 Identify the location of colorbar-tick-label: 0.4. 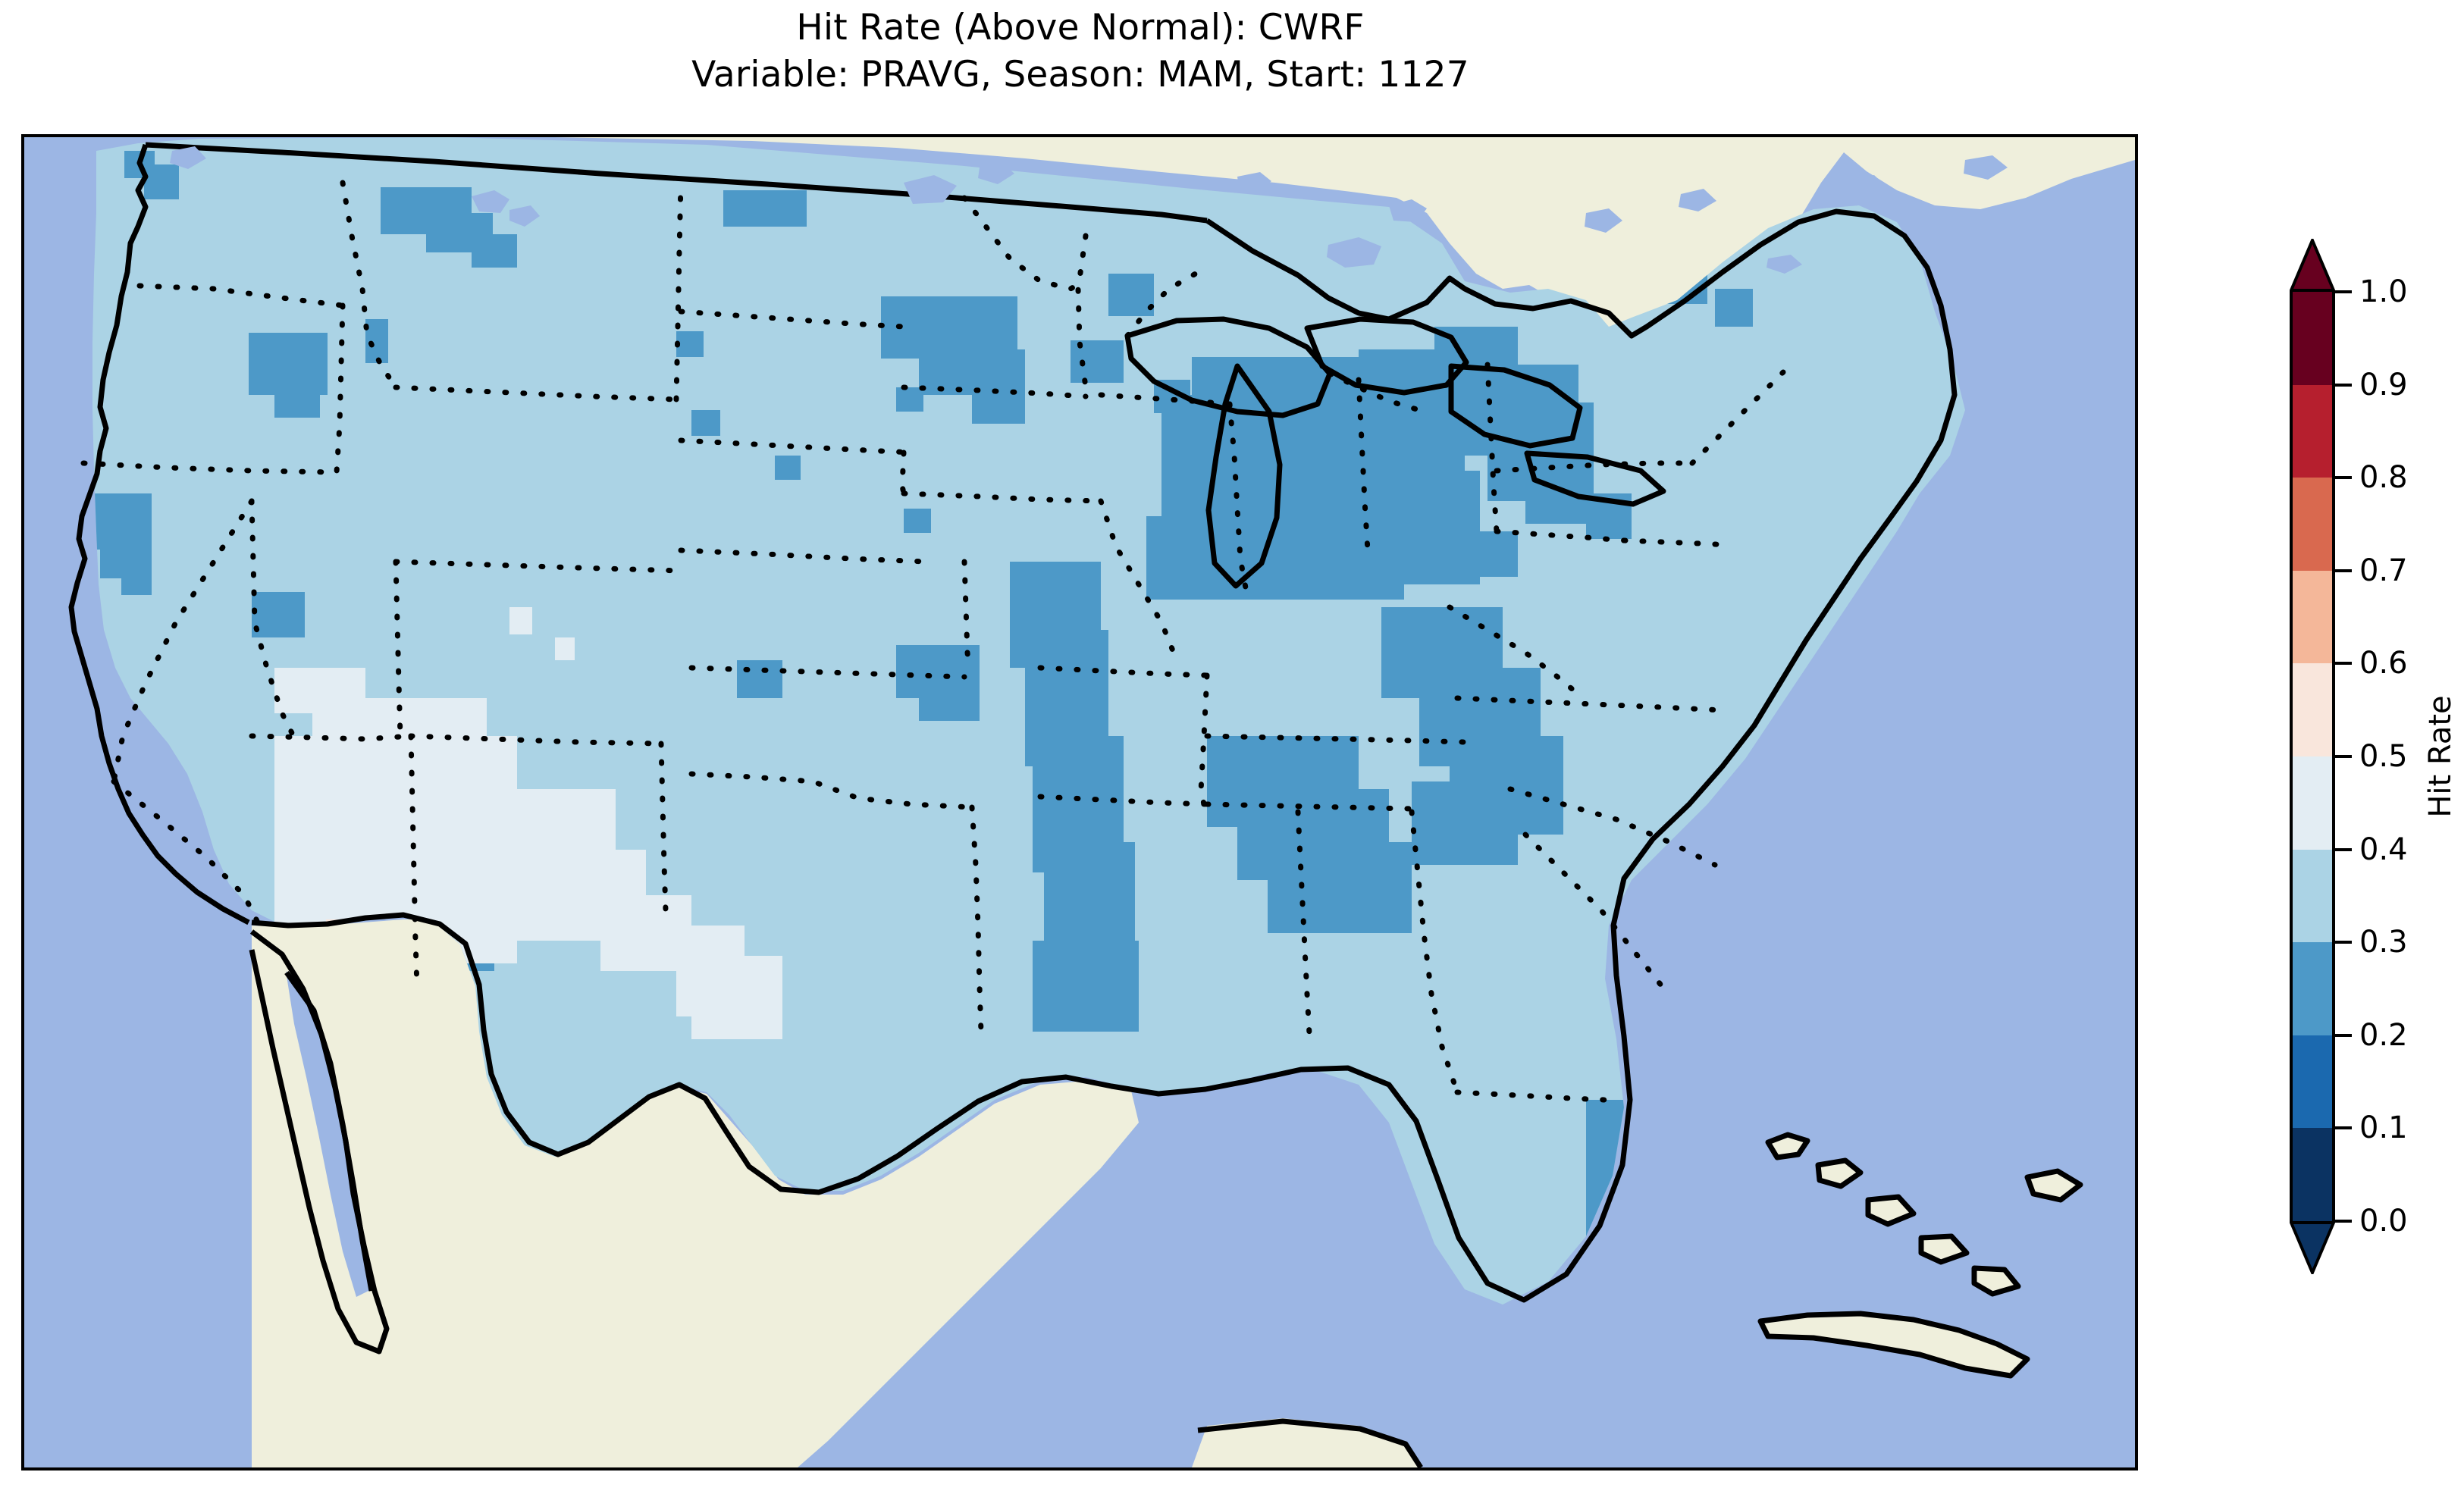
(2384, 849).